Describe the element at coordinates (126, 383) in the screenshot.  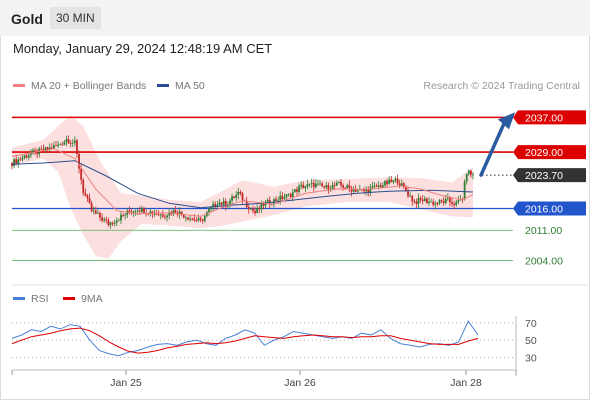
I see `x-tick-label: Jan 25` at that location.